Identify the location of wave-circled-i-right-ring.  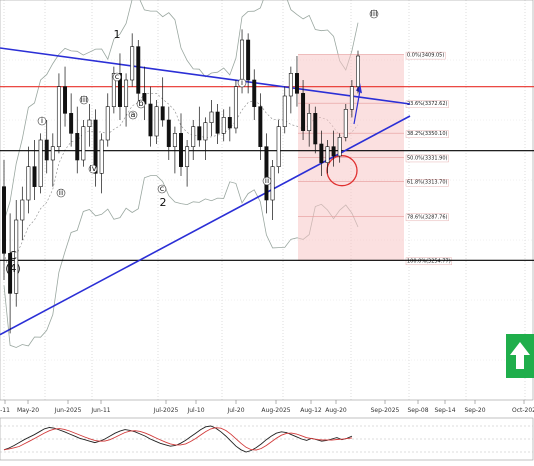
(242, 83).